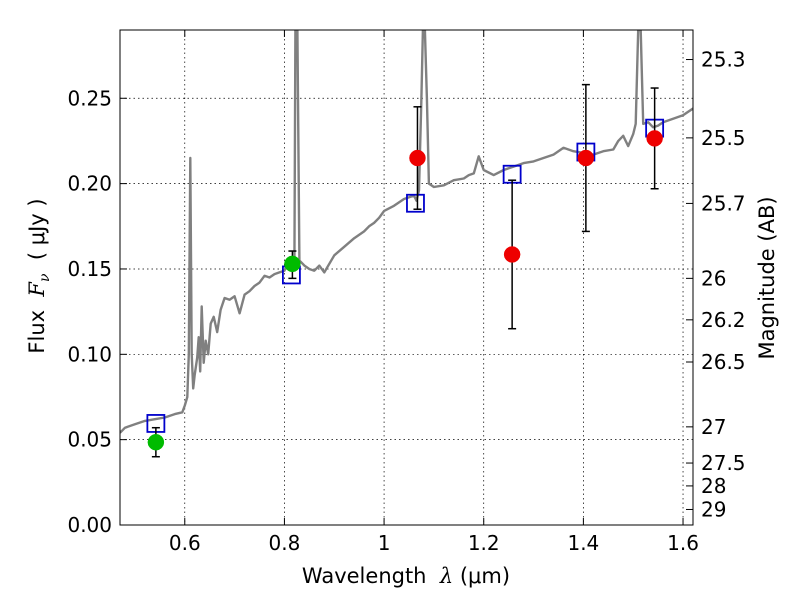 This screenshot has width=800, height=604. What do you see at coordinates (185, 543) in the screenshot?
I see `x-tick-label: 0.6` at bounding box center [185, 543].